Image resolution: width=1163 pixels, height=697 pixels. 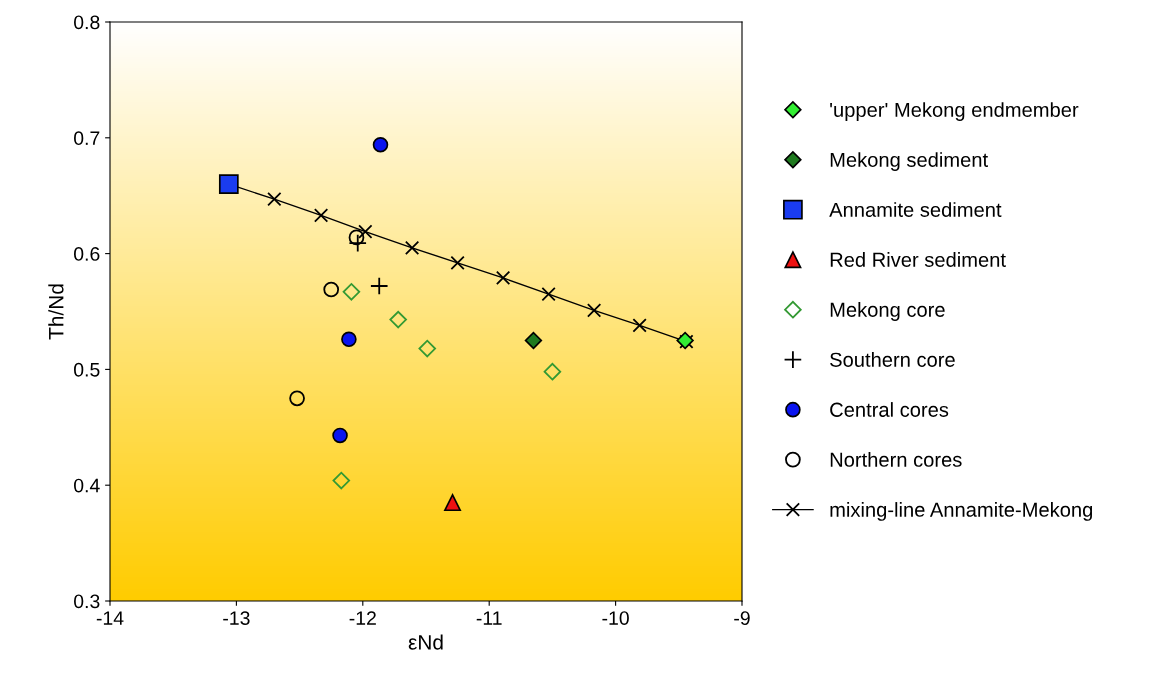 I want to click on y-tick-label: 0.8, so click(x=87, y=22).